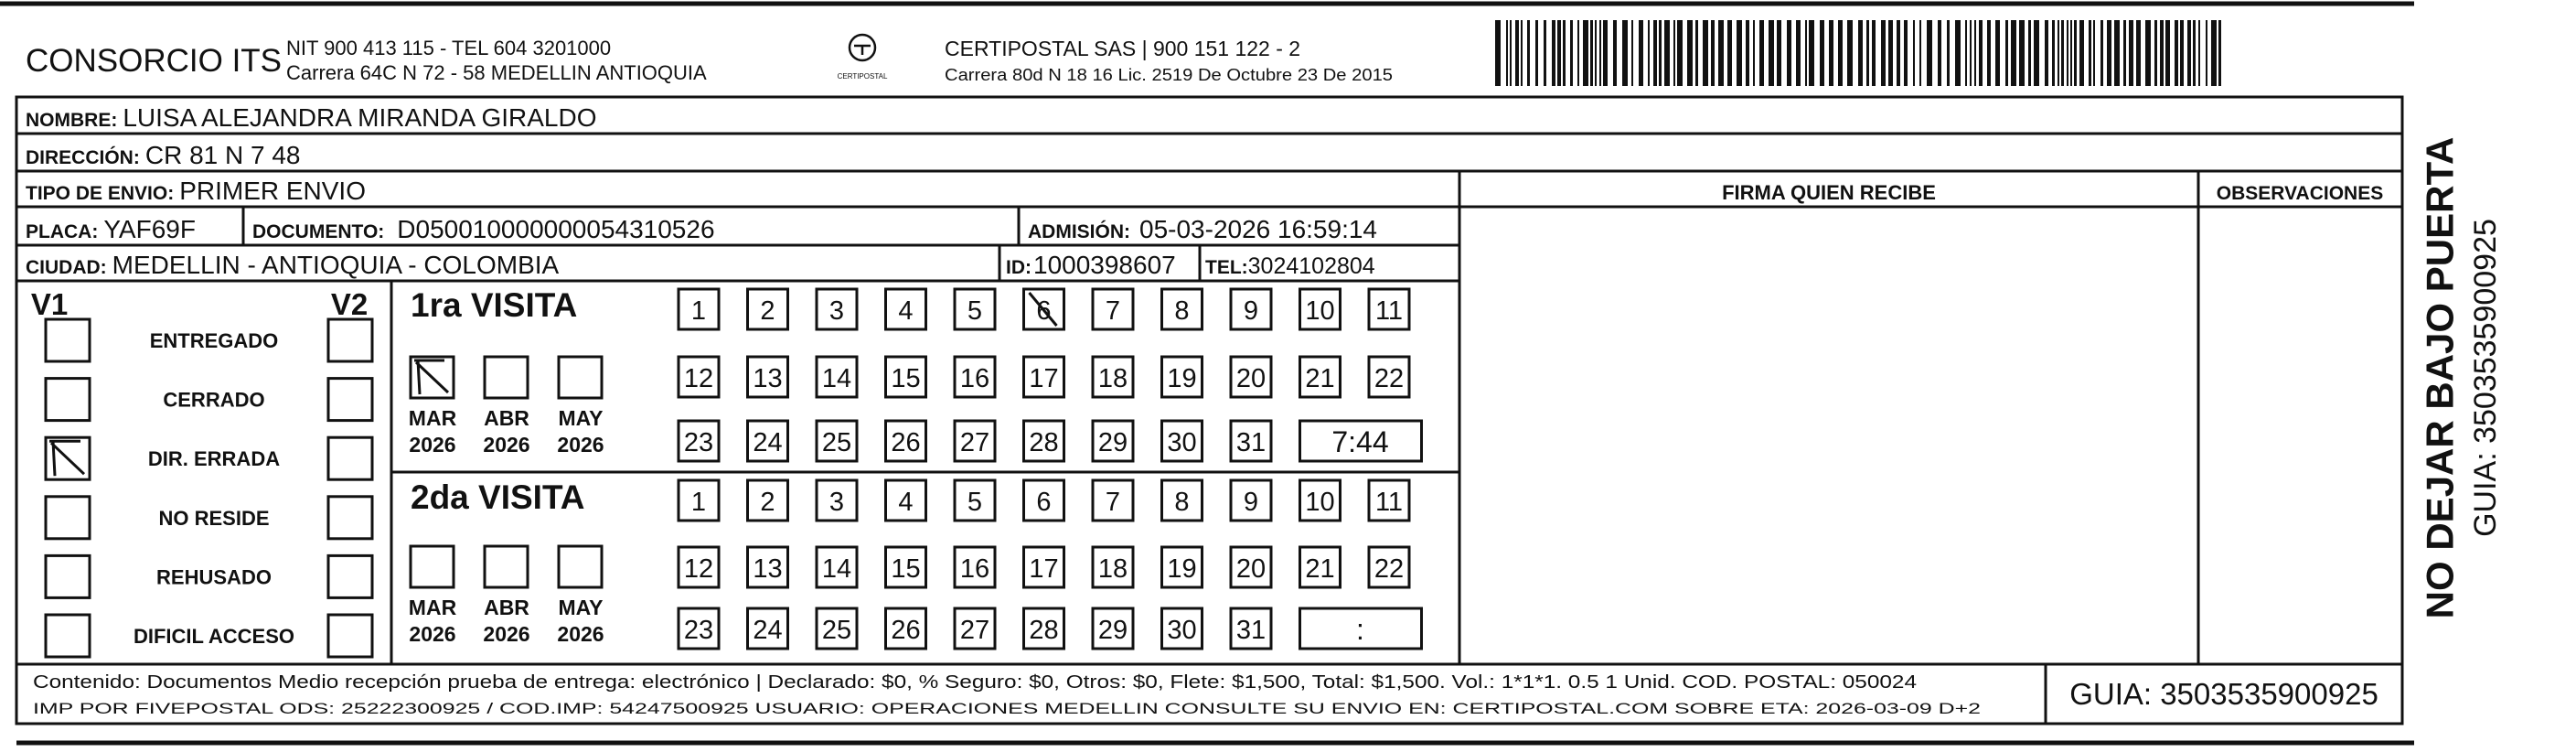 The image size is (2576, 752). I want to click on day-number: 7, so click(1113, 502).